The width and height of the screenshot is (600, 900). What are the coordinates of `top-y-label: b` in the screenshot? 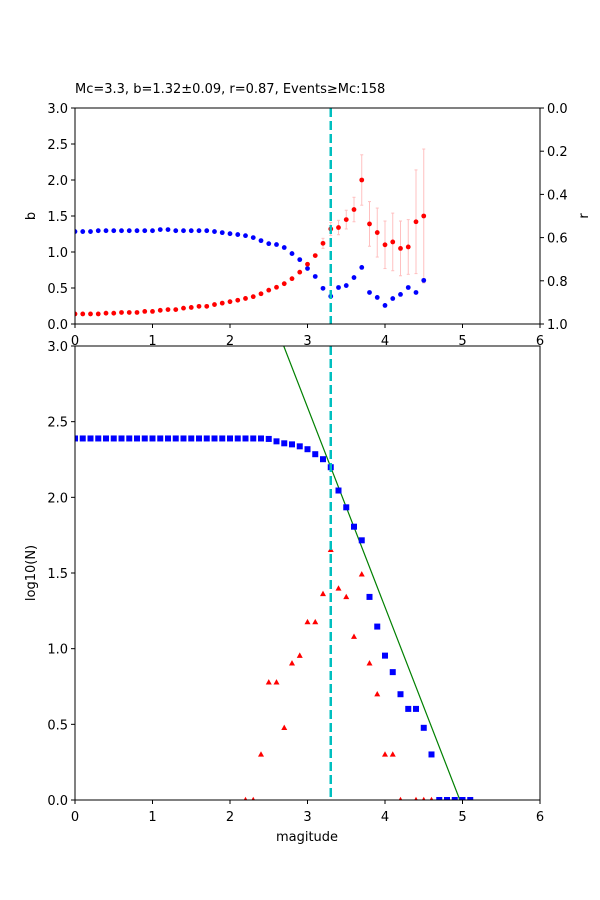 It's located at (31, 216).